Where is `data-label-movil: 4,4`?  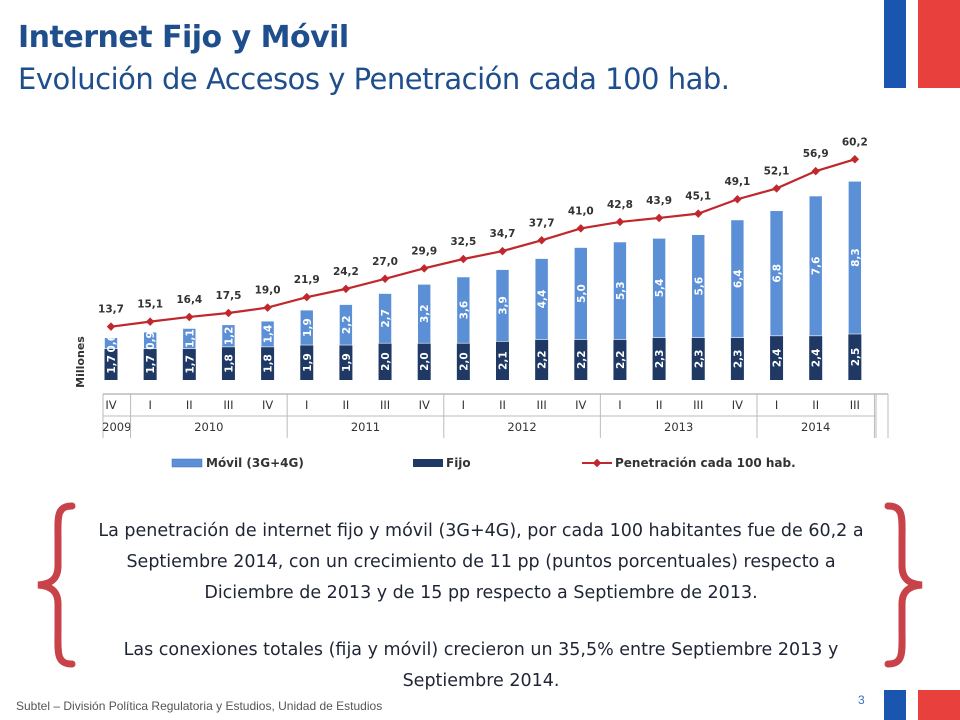 data-label-movil: 4,4 is located at coordinates (543, 299).